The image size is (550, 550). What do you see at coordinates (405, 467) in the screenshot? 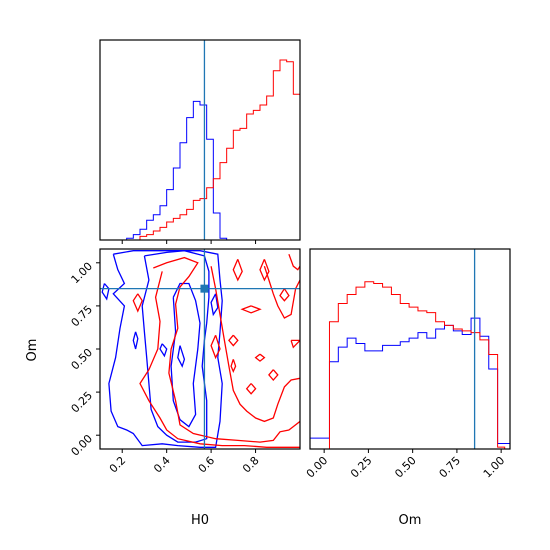
I see `om-x-tick-label: 0.50` at bounding box center [405, 467].